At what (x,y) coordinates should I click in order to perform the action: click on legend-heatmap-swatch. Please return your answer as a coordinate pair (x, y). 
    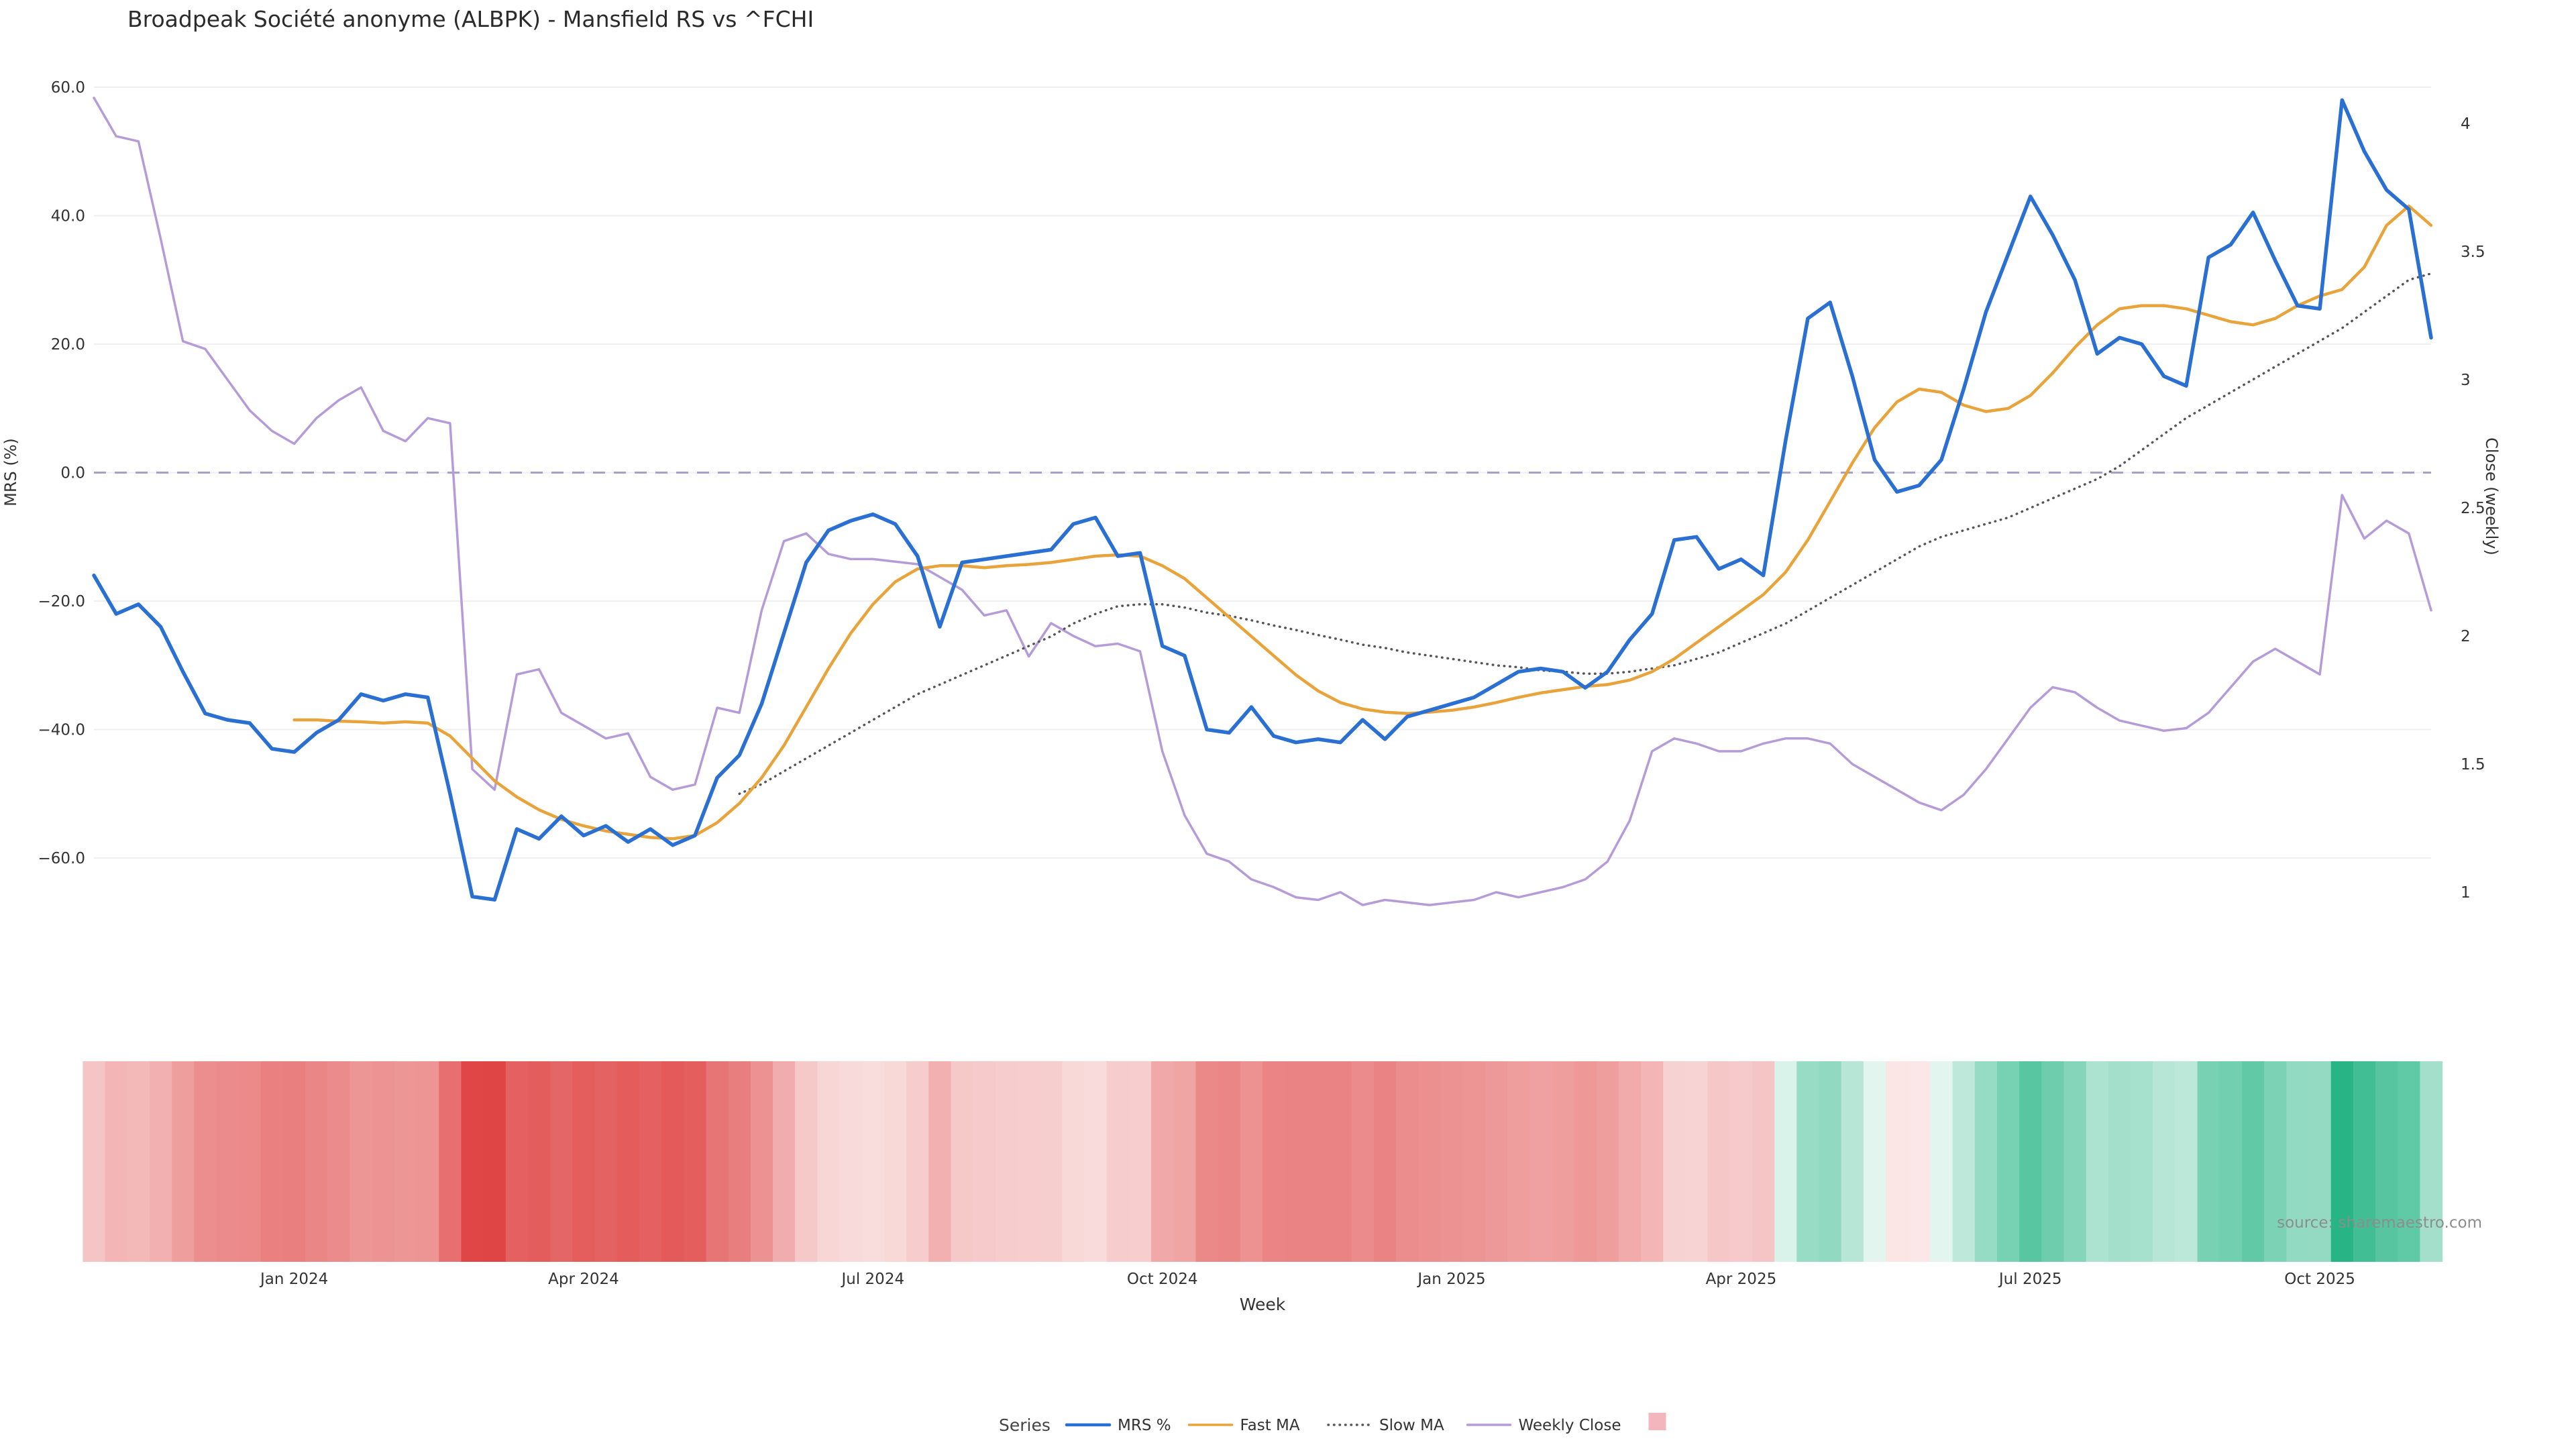
    Looking at the image, I should click on (1657, 1421).